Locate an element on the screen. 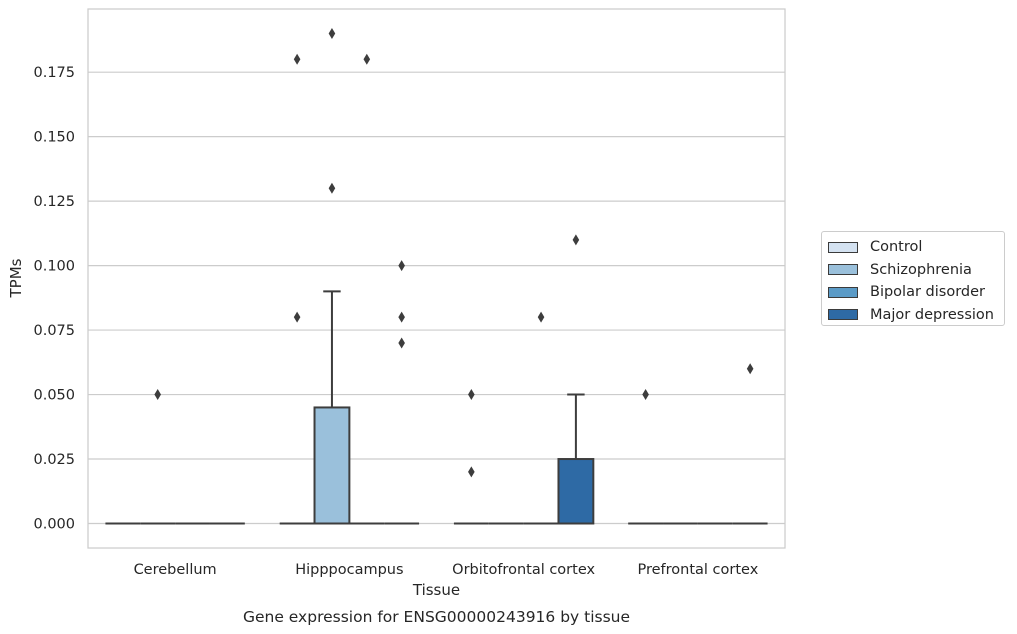  y-tick-label: 0.100 is located at coordinates (54, 267).